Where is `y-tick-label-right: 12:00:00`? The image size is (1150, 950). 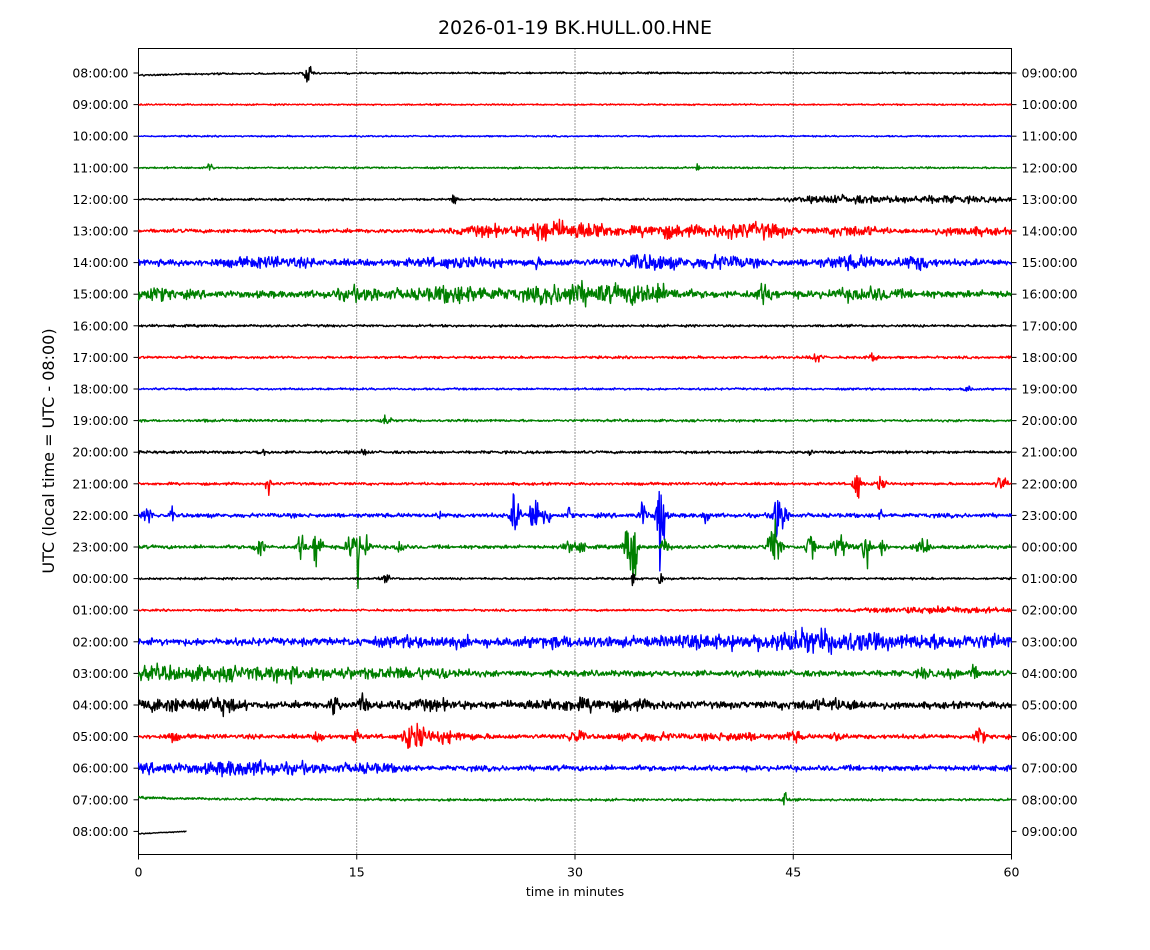 y-tick-label-right: 12:00:00 is located at coordinates (1050, 167).